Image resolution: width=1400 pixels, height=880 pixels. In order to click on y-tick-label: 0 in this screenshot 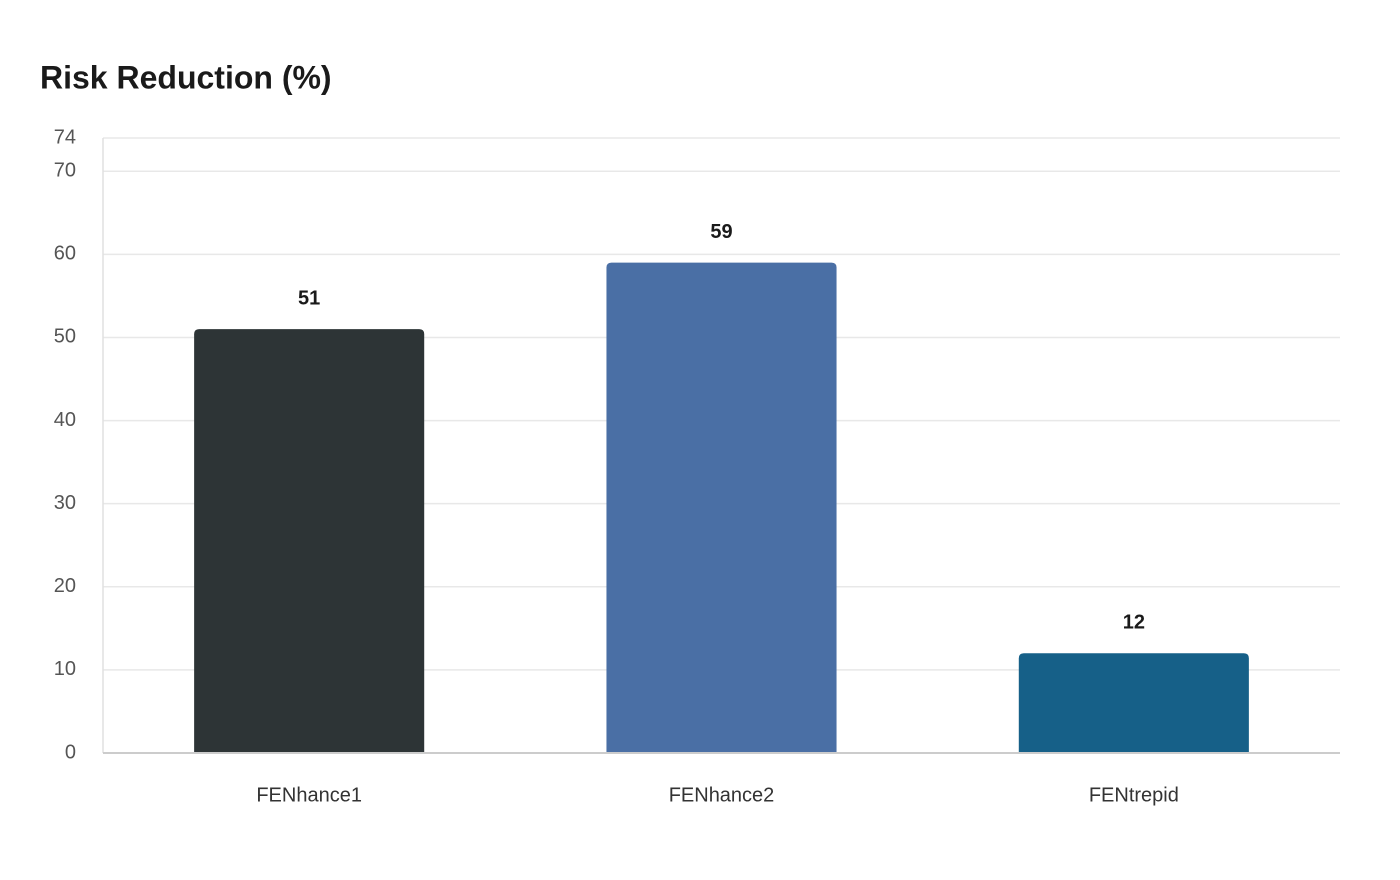, I will do `click(70, 752)`.